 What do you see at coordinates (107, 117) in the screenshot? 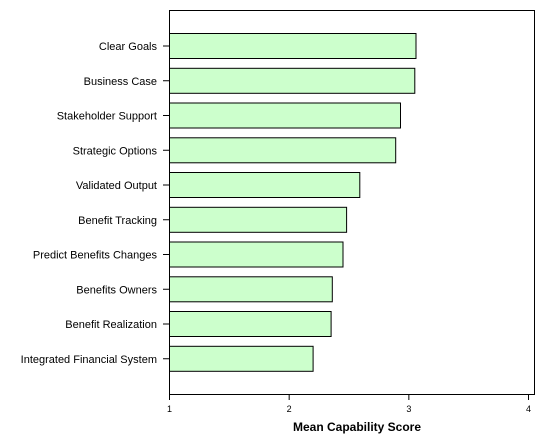
I see `category-label-stakeholder-support: Stakeholder Support` at bounding box center [107, 117].